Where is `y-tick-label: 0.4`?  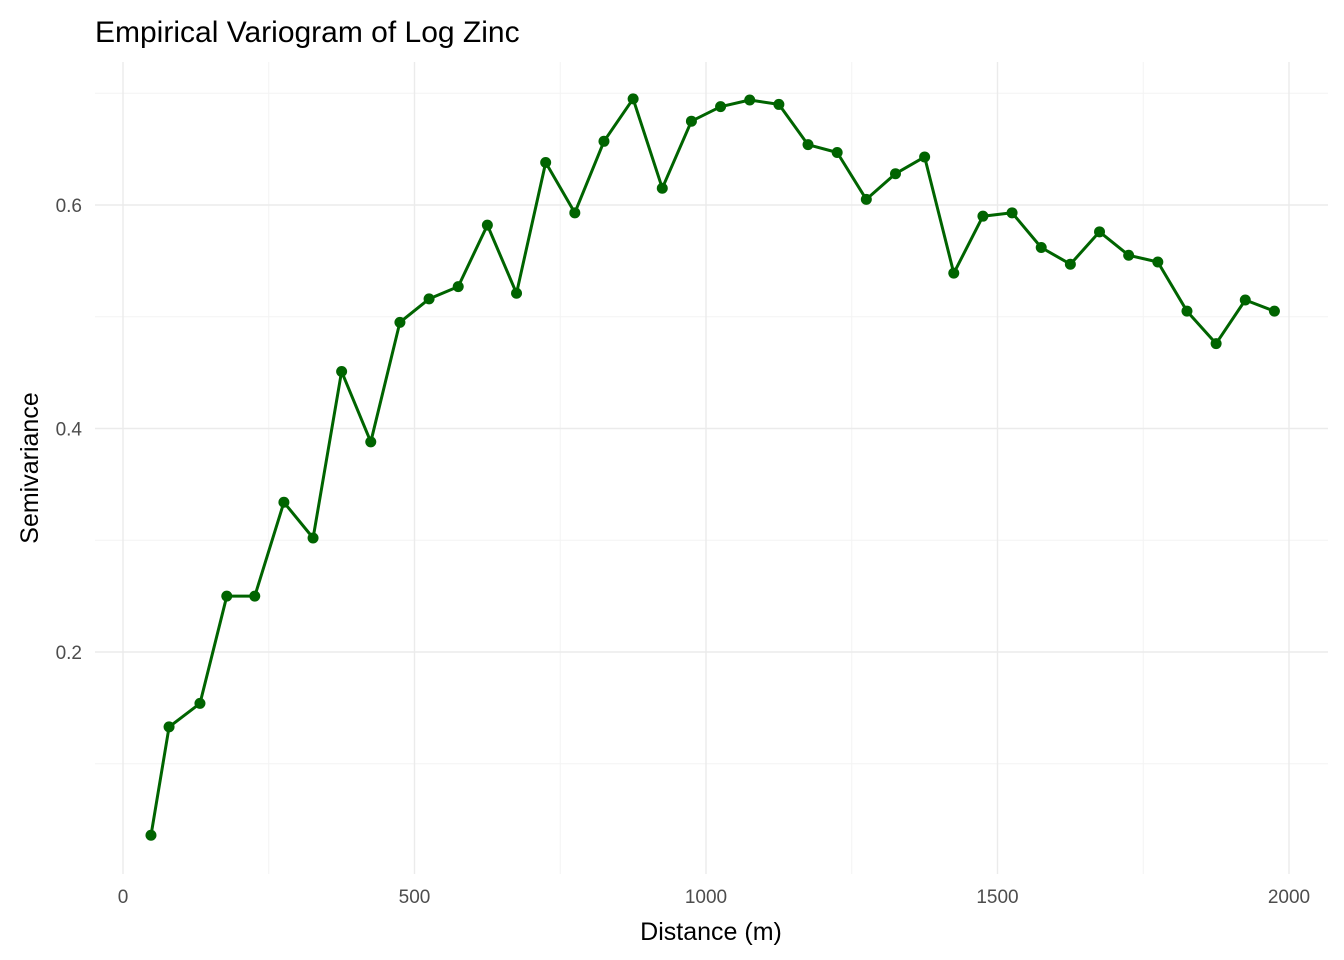
y-tick-label: 0.4 is located at coordinates (69, 430).